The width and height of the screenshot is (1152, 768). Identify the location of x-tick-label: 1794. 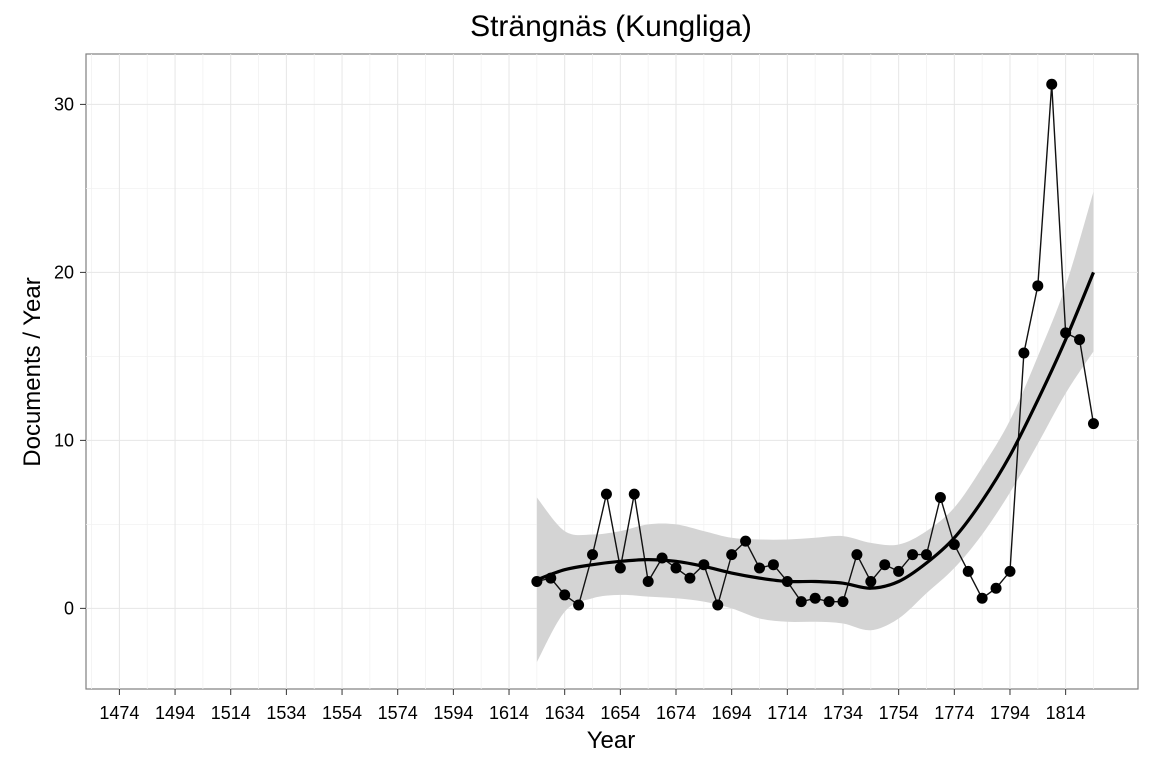
(1010, 713).